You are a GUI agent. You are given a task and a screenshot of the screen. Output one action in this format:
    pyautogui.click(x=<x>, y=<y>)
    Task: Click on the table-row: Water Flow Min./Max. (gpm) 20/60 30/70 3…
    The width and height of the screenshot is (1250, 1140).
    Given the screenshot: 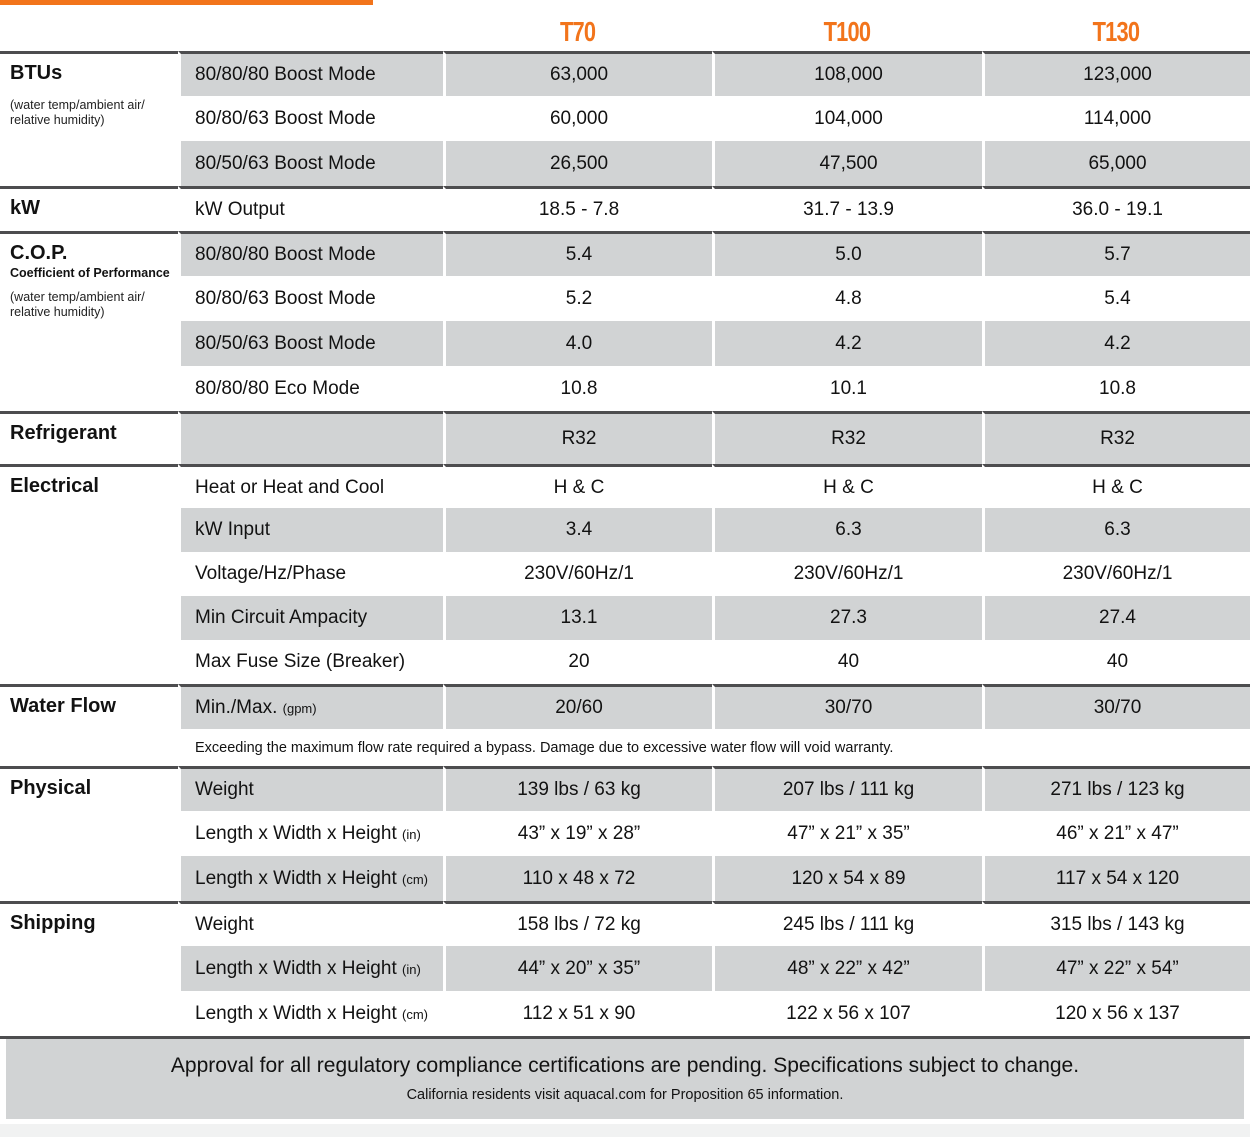 What is the action you would take?
    pyautogui.click(x=625, y=725)
    